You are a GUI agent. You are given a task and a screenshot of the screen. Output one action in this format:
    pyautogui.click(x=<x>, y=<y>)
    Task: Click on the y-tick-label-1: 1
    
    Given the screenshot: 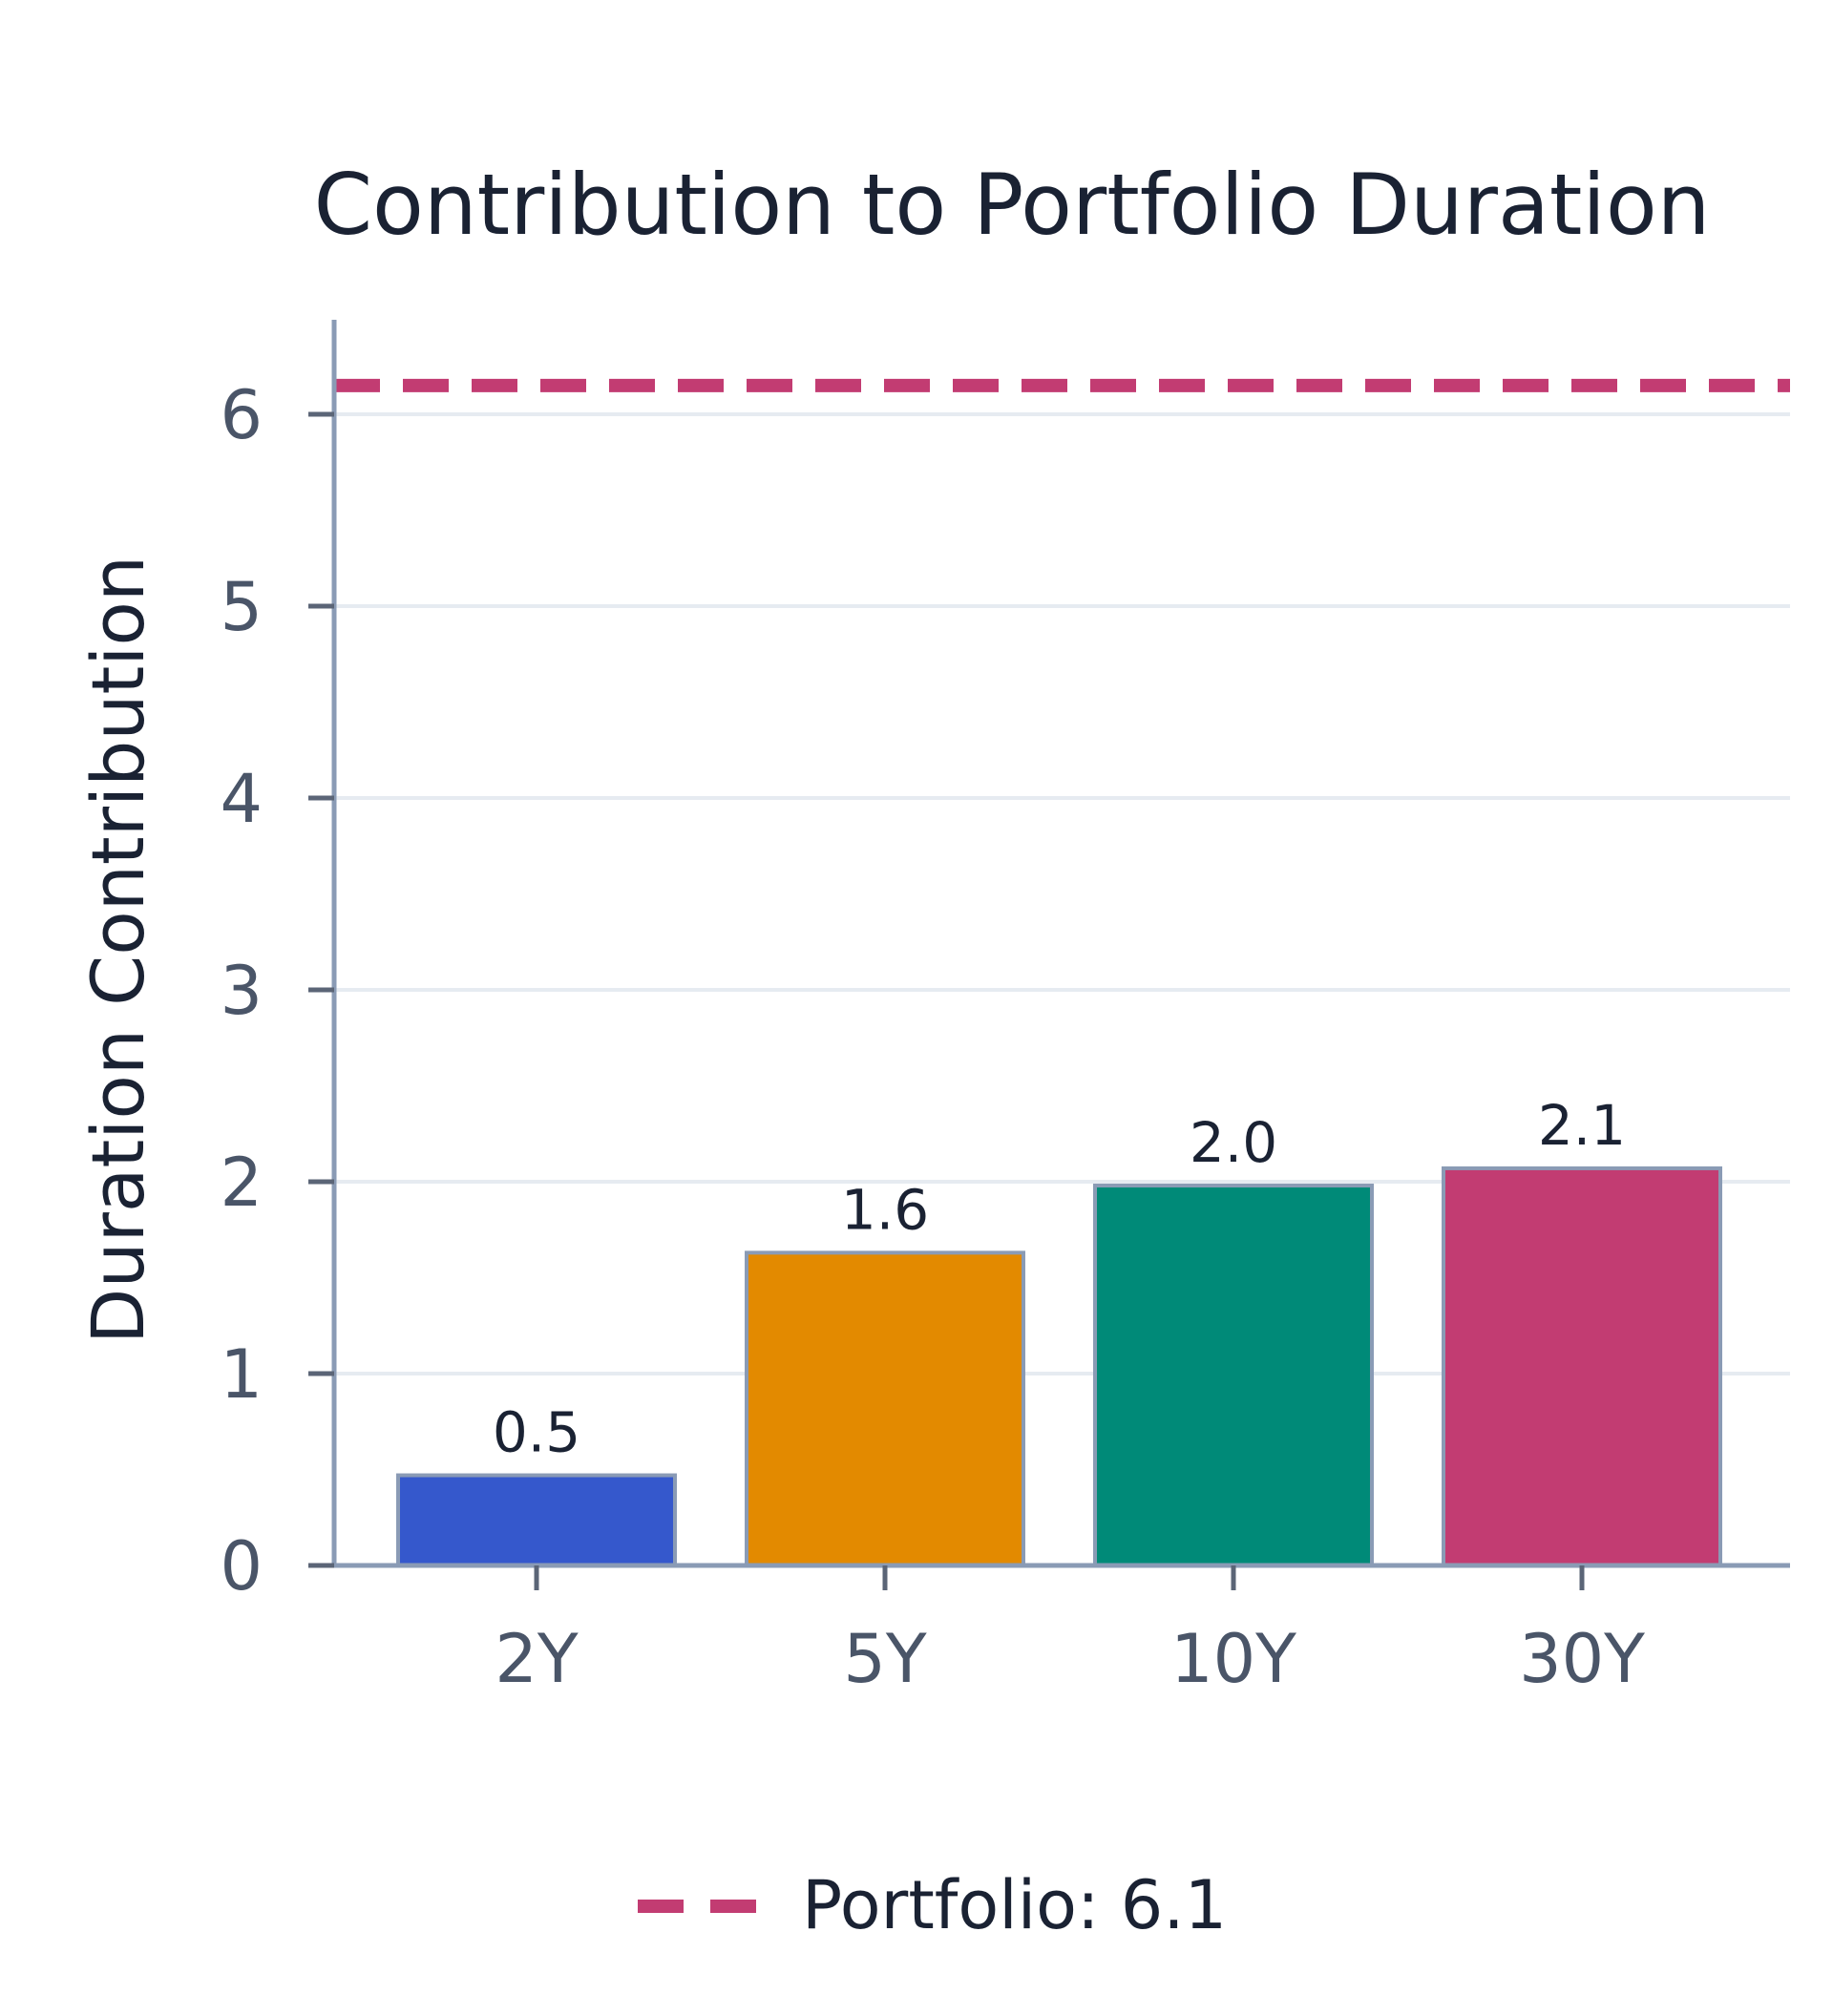 What is the action you would take?
    pyautogui.click(x=242, y=1374)
    